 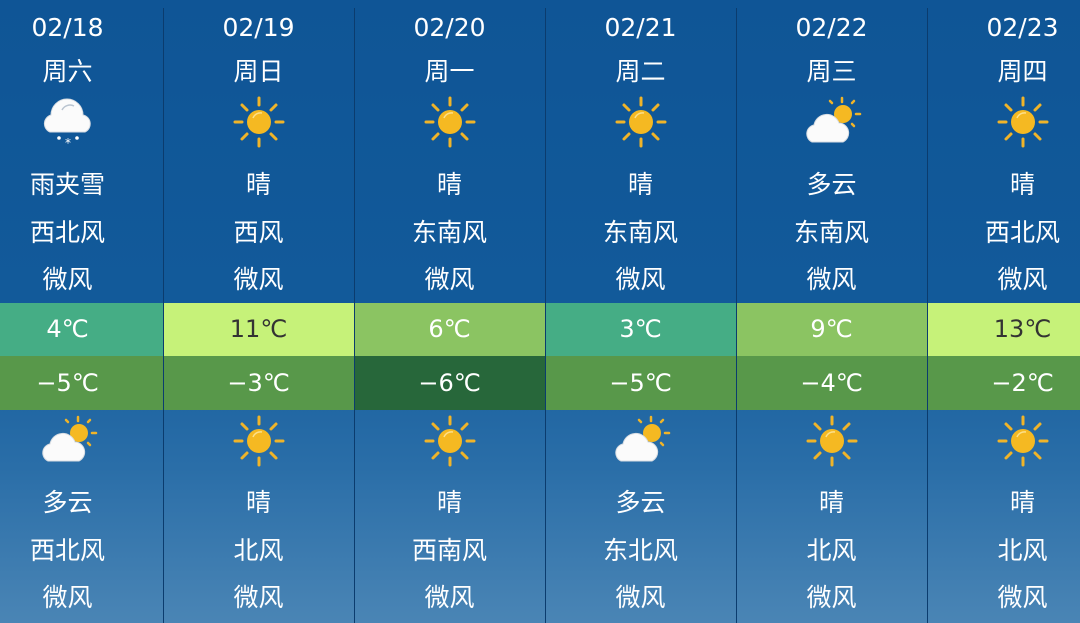 I want to click on date-label: 02/22, so click(x=831, y=27).